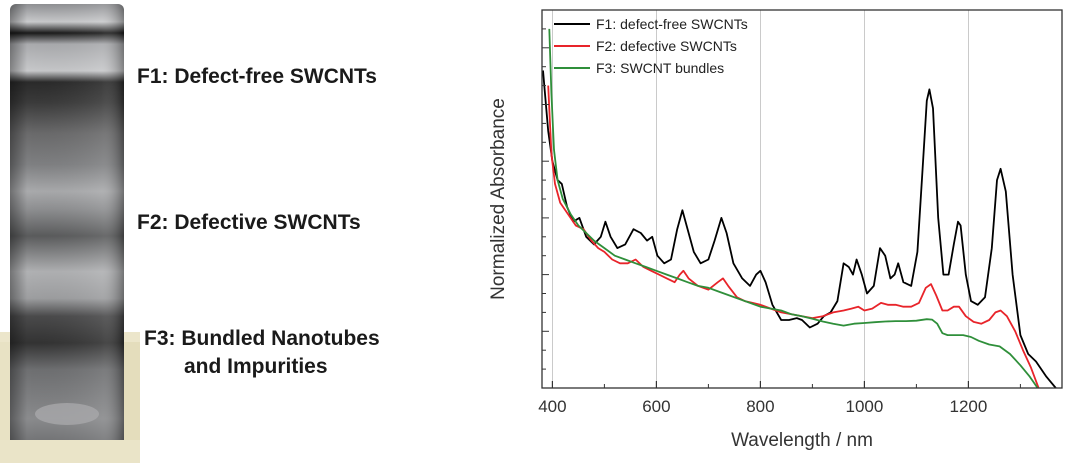  I want to click on x-tick-label: 1200, so click(968, 406).